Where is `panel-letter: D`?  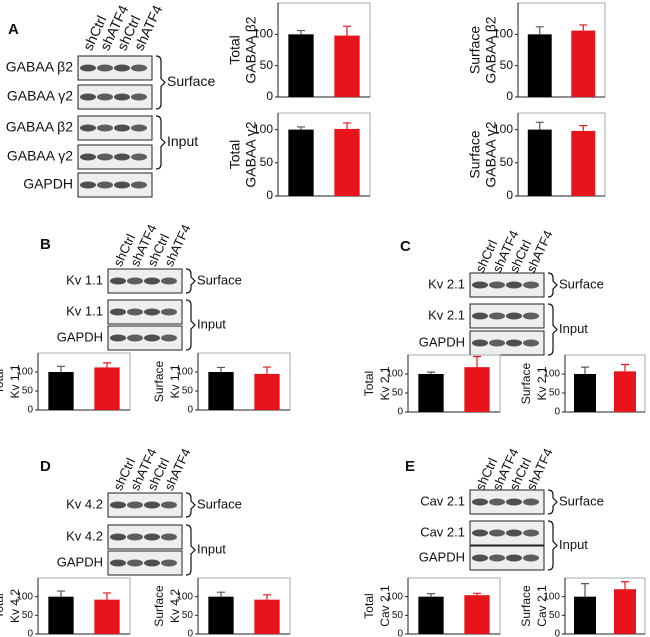
panel-letter: D is located at coordinates (45, 466).